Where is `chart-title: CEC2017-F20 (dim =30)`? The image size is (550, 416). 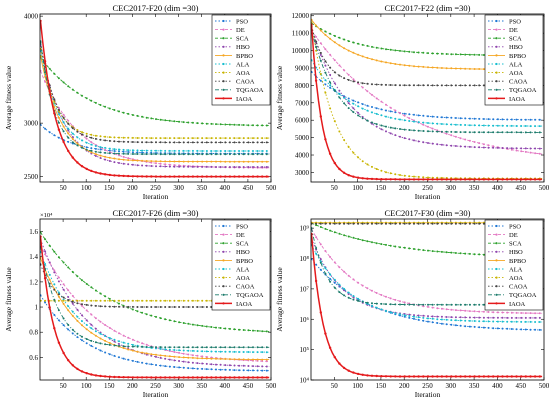 chart-title: CEC2017-F20 (dim =30) is located at coordinates (155, 8).